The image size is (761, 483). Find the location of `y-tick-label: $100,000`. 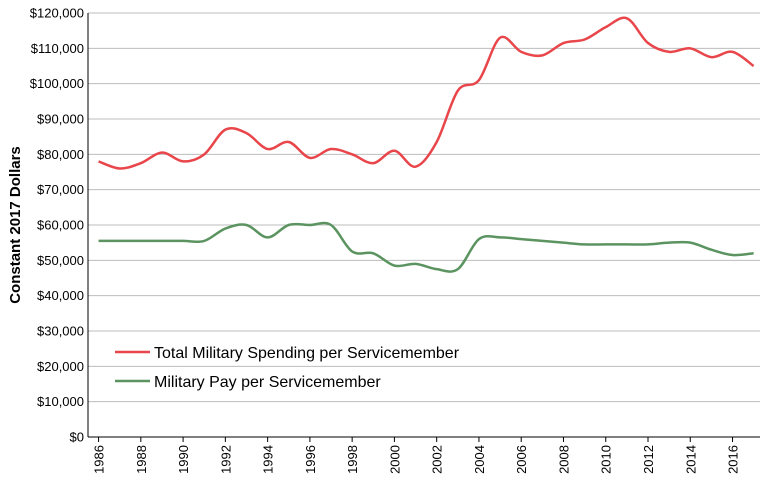

y-tick-label: $100,000 is located at coordinates (57, 83).